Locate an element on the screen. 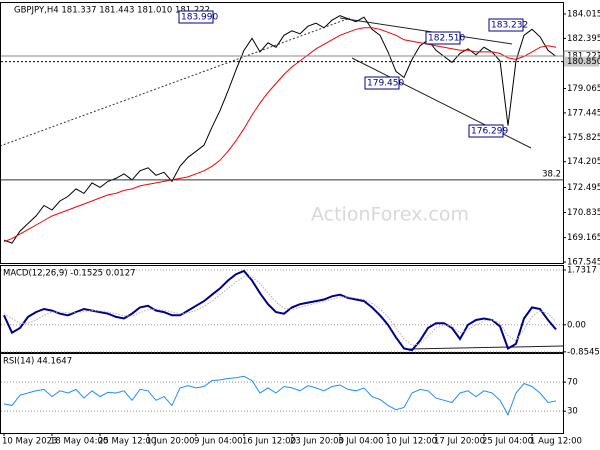 The height and width of the screenshot is (450, 600). x-tick-label: 1 Jun 20:00 is located at coordinates (170, 442).